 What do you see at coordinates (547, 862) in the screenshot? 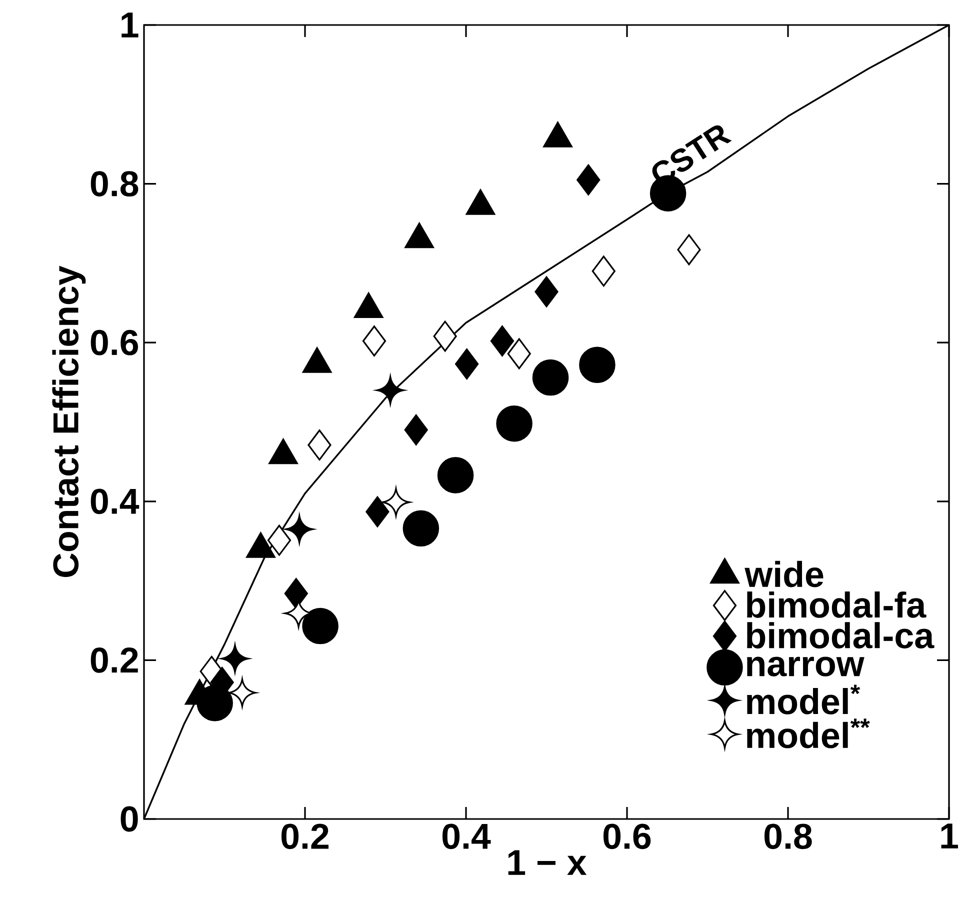
I see `x-axis-title: 1 − x` at bounding box center [547, 862].